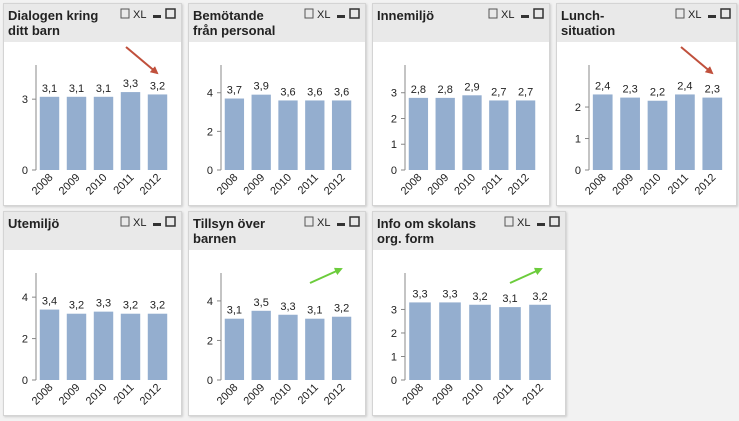 The width and height of the screenshot is (739, 421). I want to click on panel-header: Lunch-situation XL, so click(646, 23).